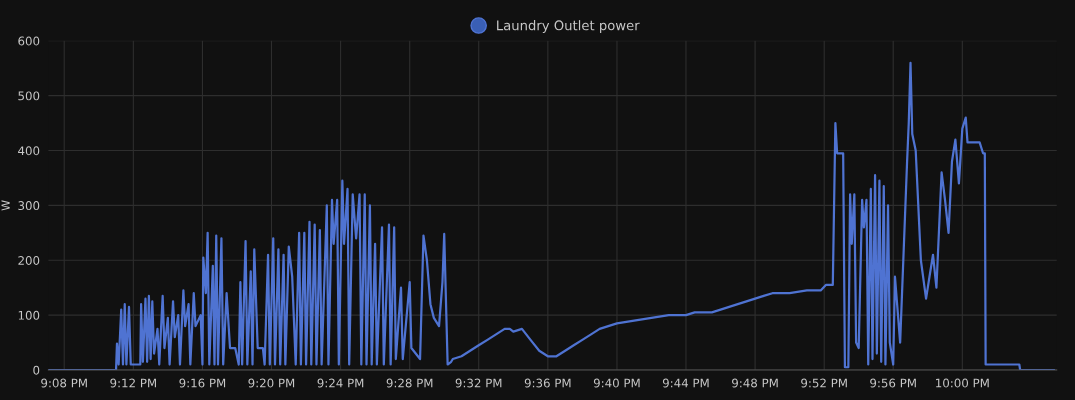  Describe the element at coordinates (616, 383) in the screenshot. I see `x-tick-label: 9:40 PM` at that location.